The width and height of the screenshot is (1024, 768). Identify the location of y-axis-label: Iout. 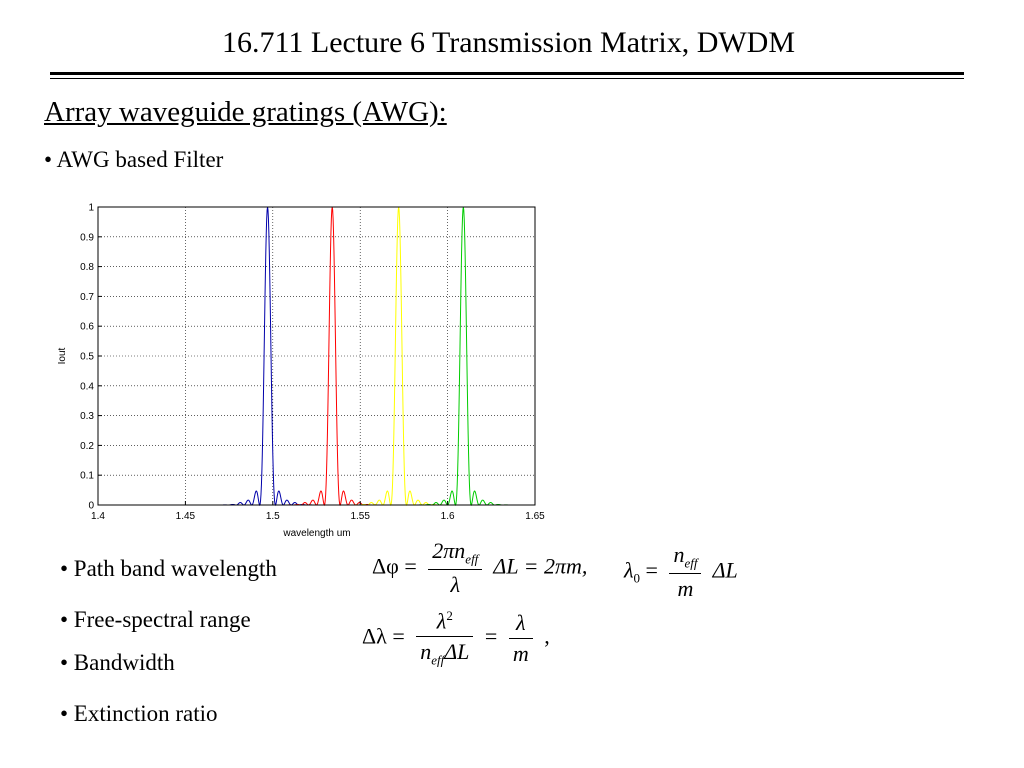
(62, 355).